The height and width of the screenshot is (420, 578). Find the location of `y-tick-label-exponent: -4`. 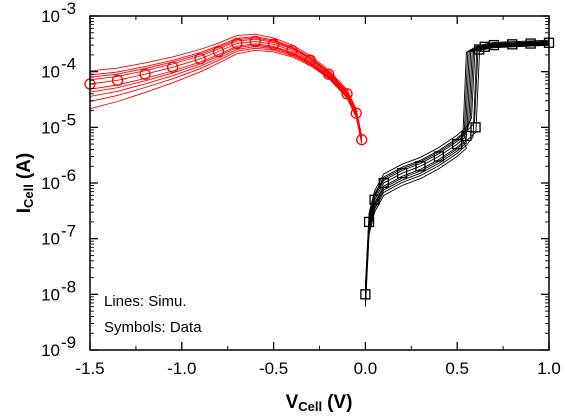

y-tick-label-exponent: -4 is located at coordinates (68, 64).